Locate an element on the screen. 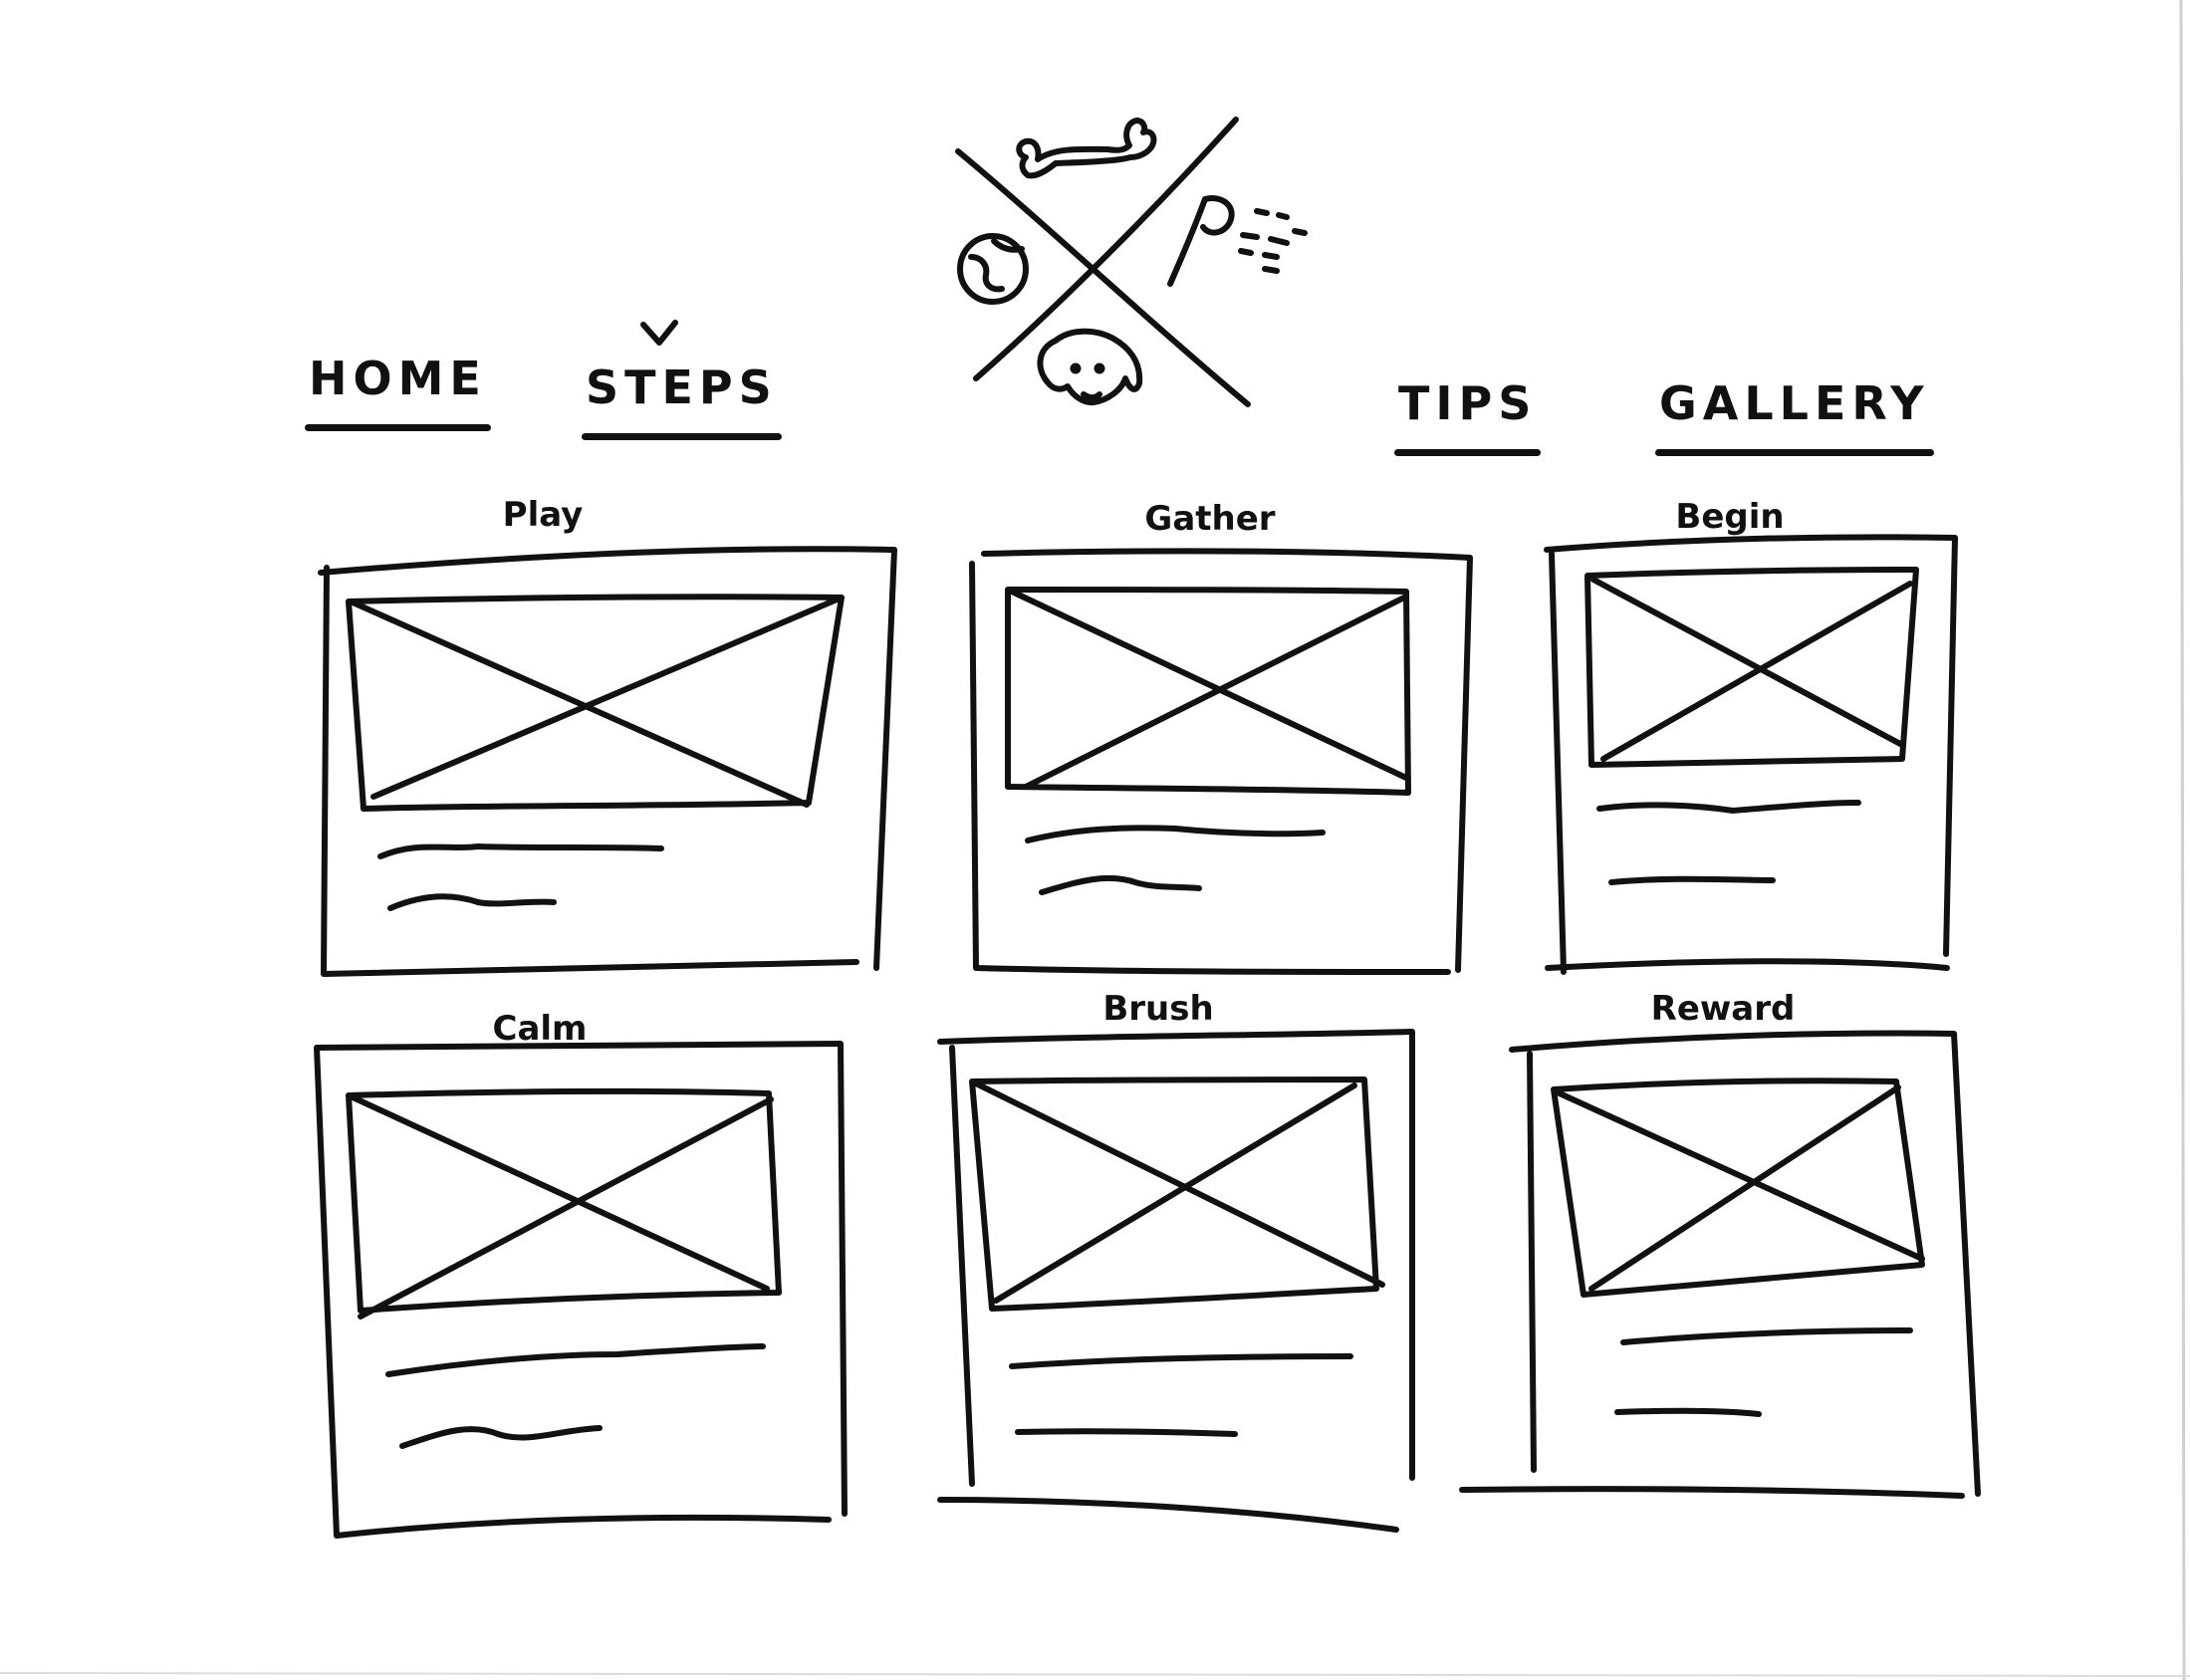  logo-link is located at coordinates (1135, 262).